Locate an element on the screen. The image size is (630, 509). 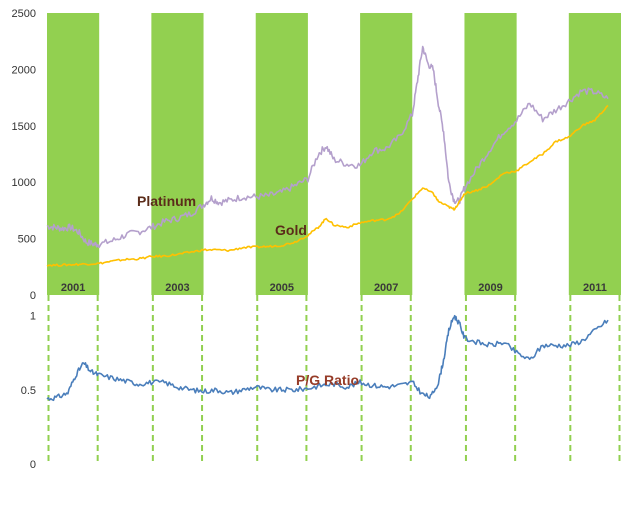
top-tick-1500: 1500 is located at coordinates (24, 127).